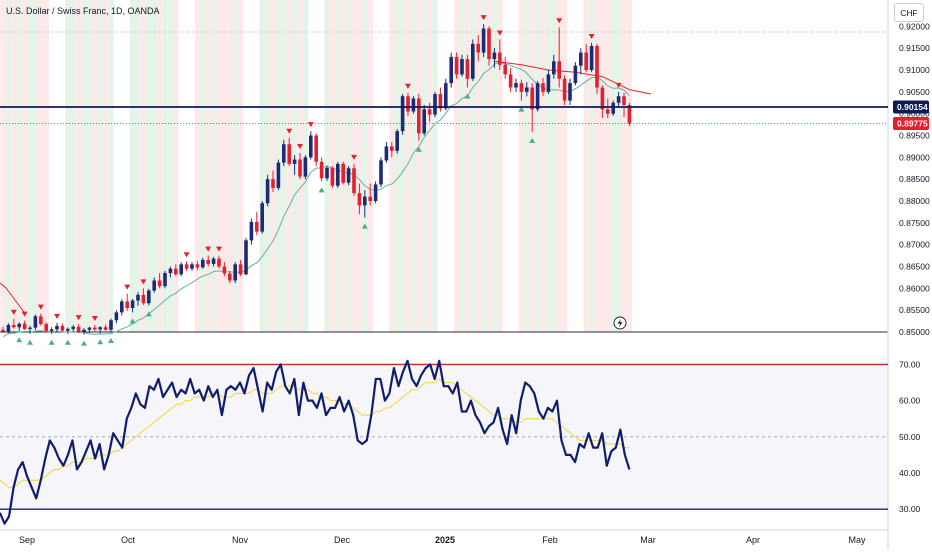 Image resolution: width=932 pixels, height=555 pixels. I want to click on last-price-tag, so click(911, 124).